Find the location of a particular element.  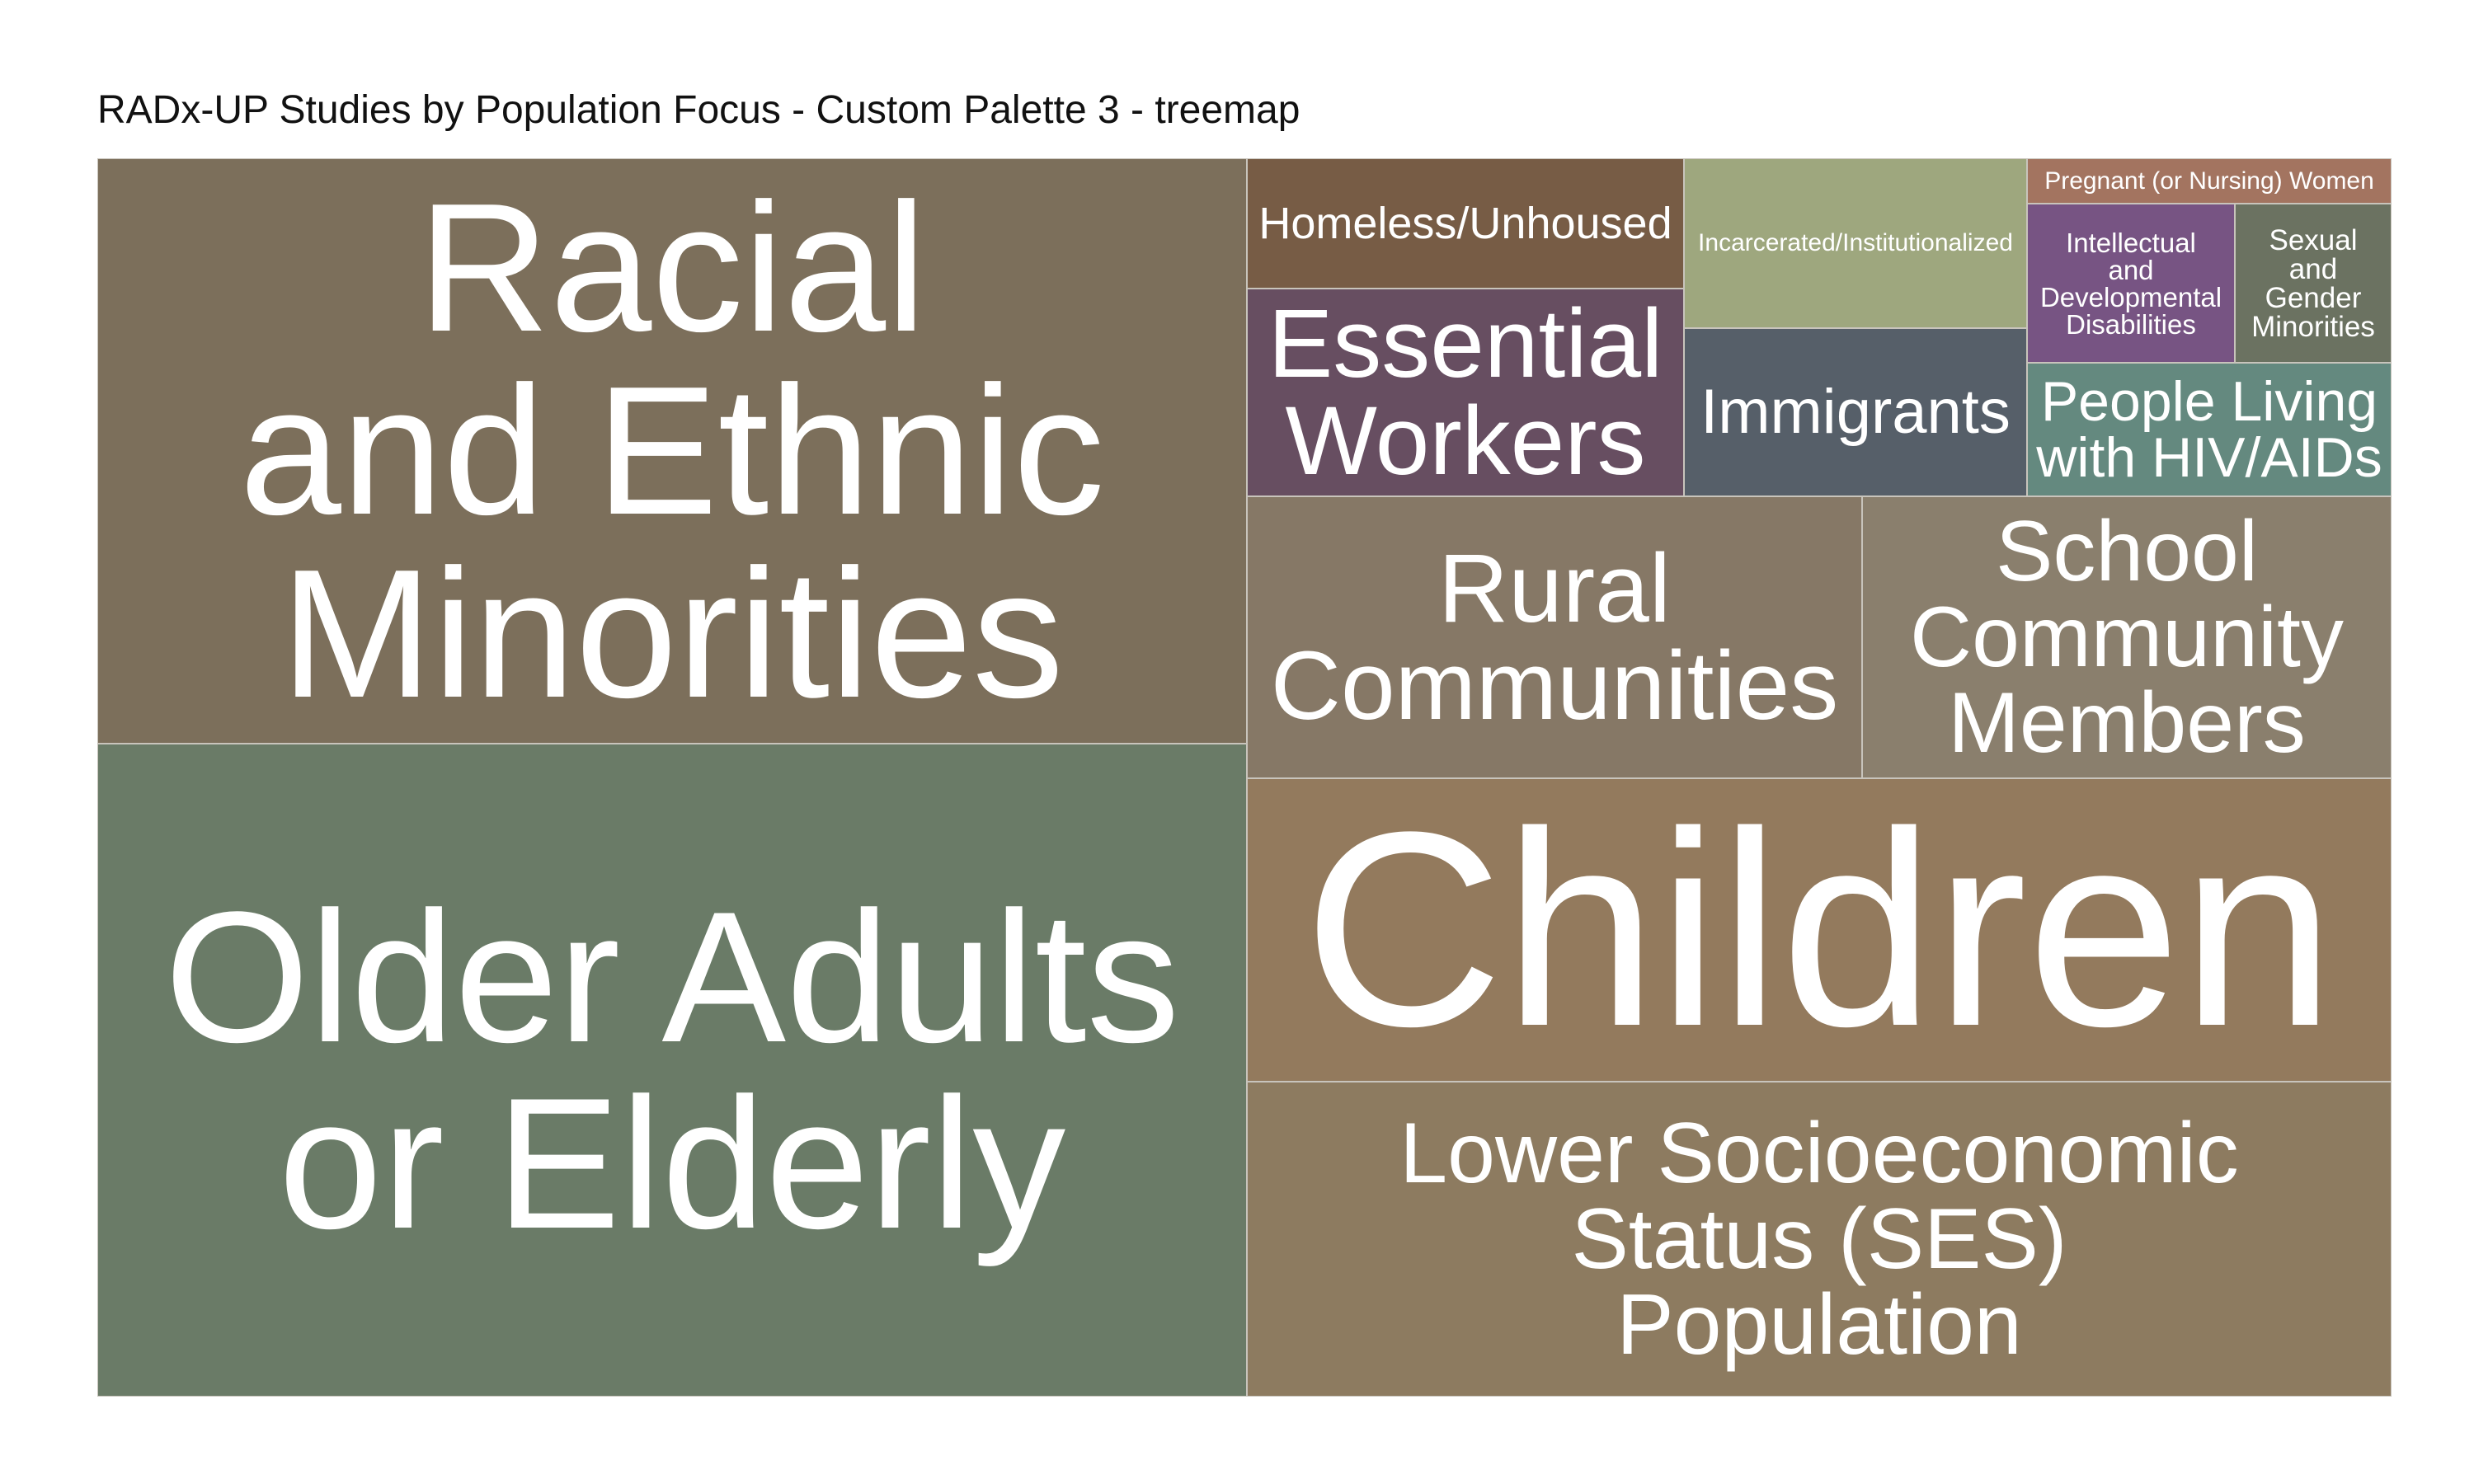

treemap-tile-rural-communities: Rural Communities is located at coordinates (1554, 637).